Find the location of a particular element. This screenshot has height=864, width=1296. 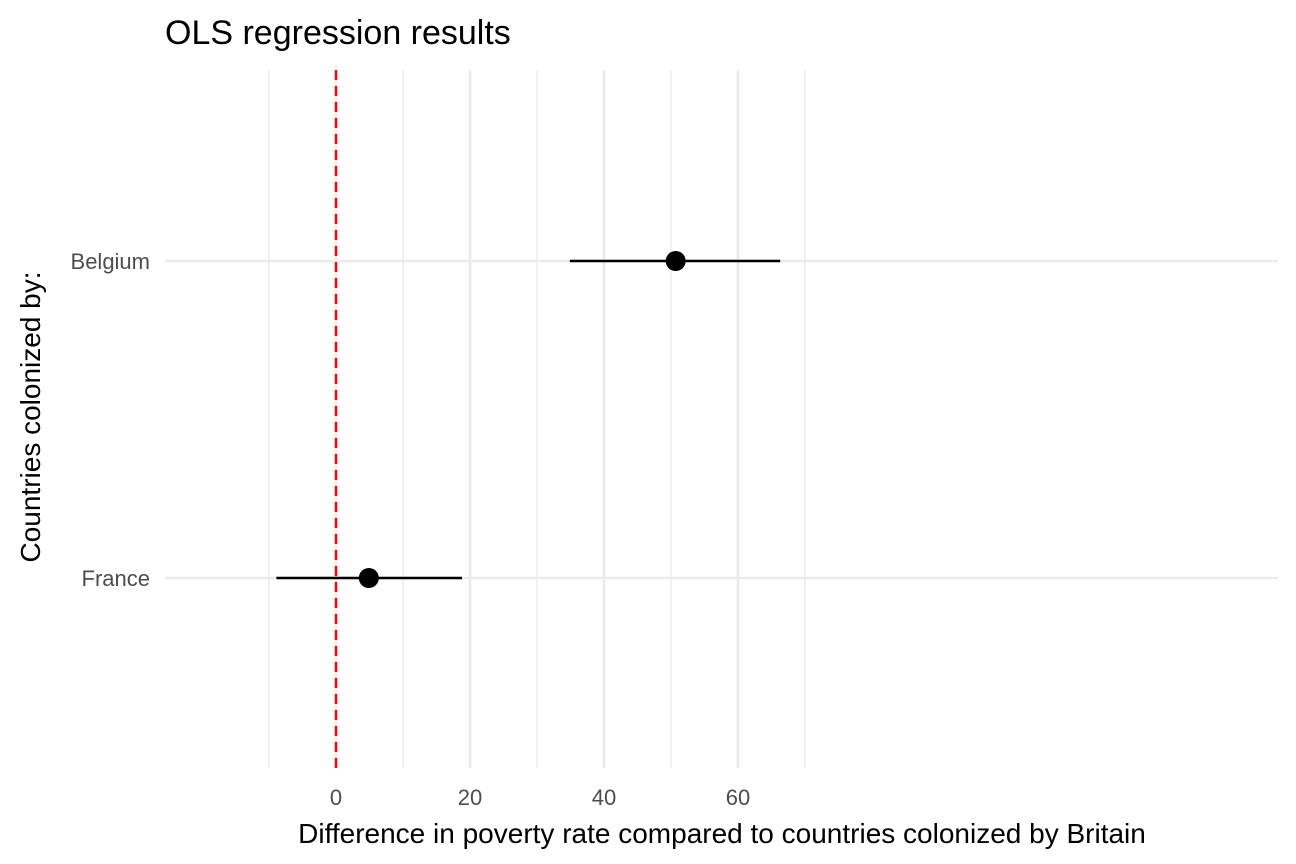

y-tick-label-belgium: Belgium is located at coordinates (110, 261).